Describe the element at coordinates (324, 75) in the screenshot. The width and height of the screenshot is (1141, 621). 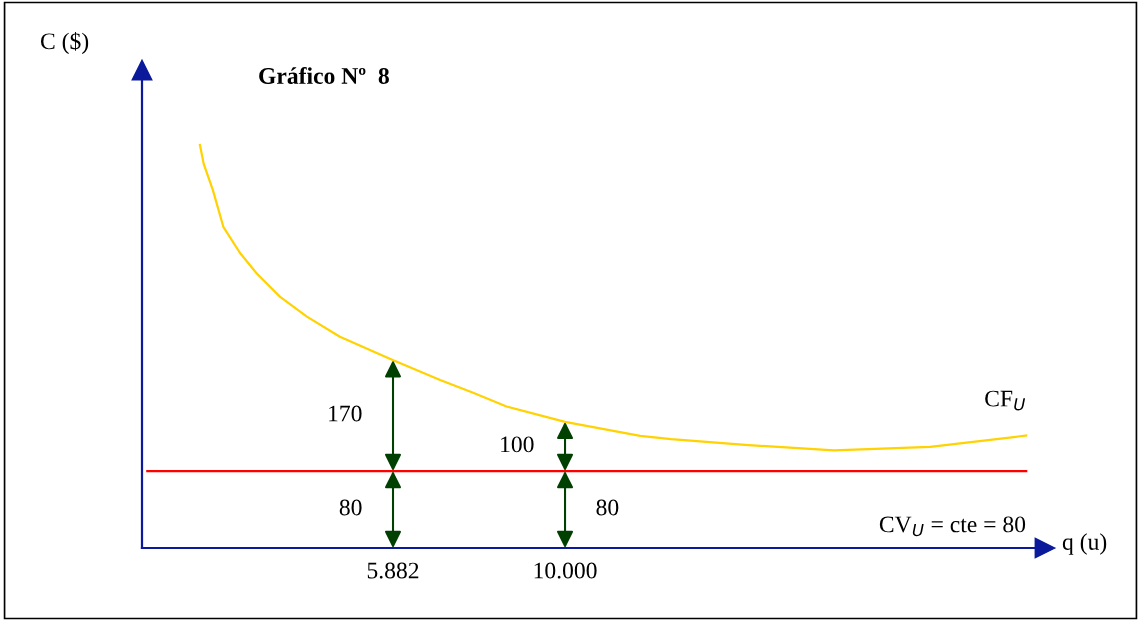
I see `chart-title: Gráfico Nº 8` at that location.